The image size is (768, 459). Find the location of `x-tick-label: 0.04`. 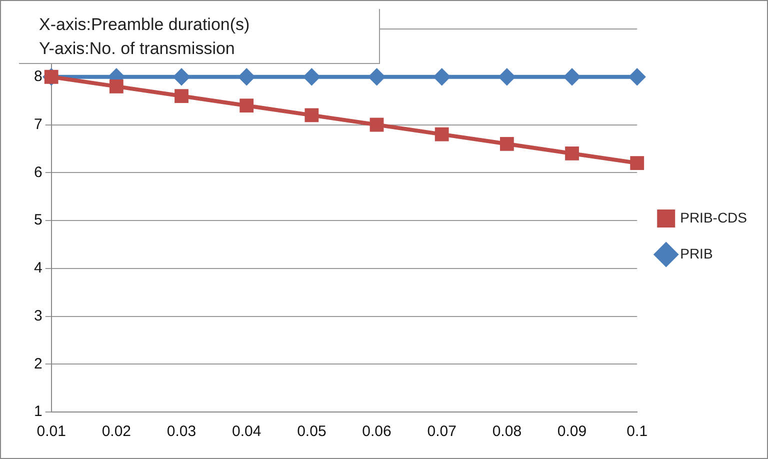

x-tick-label: 0.04 is located at coordinates (247, 431).